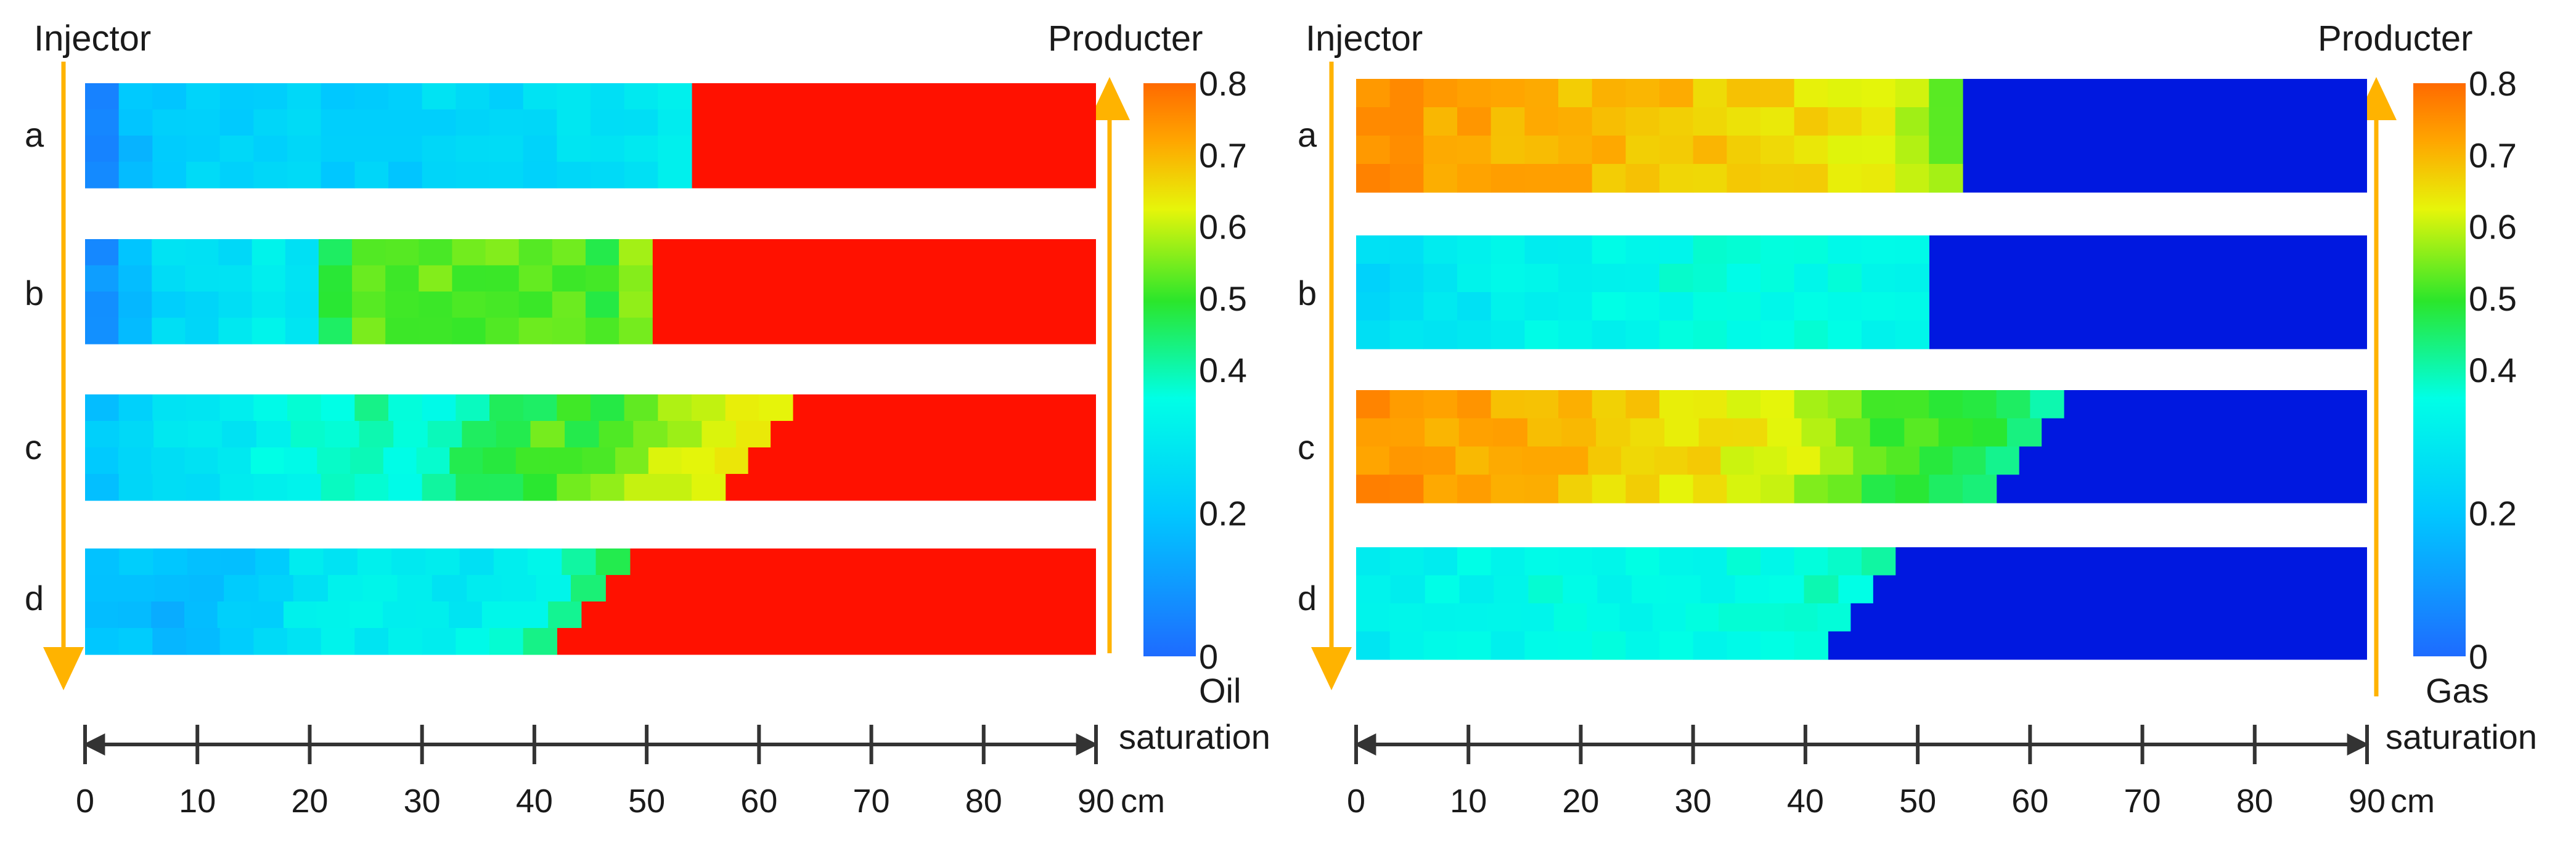 Image resolution: width=2576 pixels, height=848 pixels. Describe the element at coordinates (1194, 410) in the screenshot. I see `colorbar: 0 0.2 0.4 0.5 0.6 0.7 0.8 Oil saturation` at that location.